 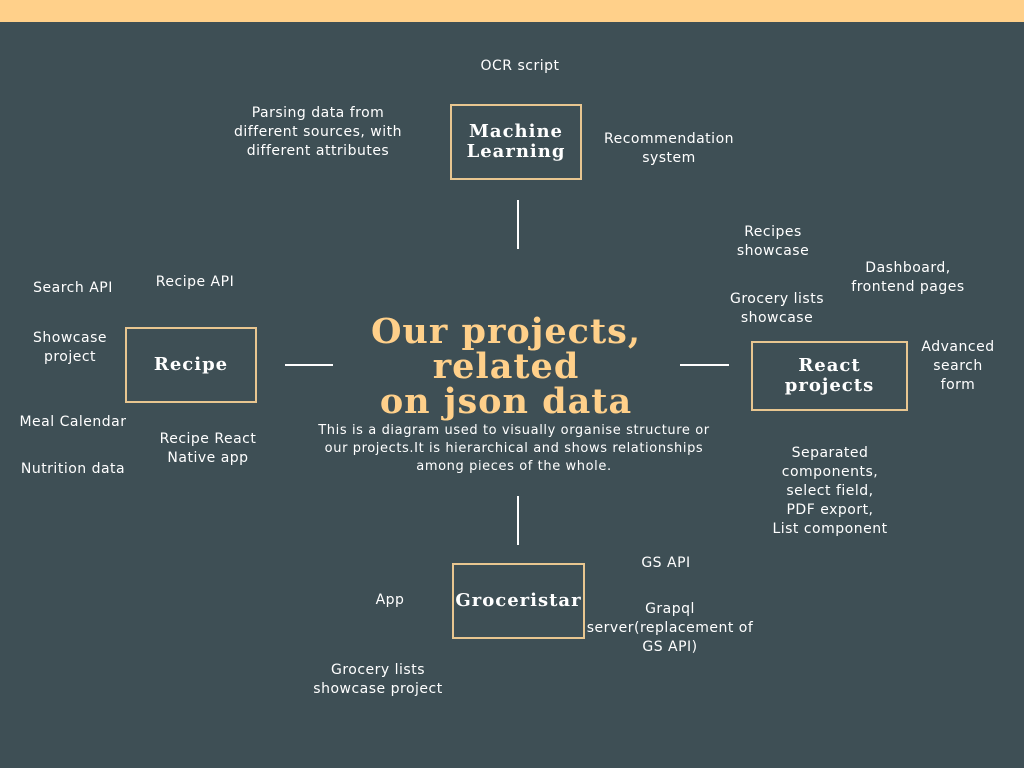 I want to click on connector-right, so click(x=704, y=365).